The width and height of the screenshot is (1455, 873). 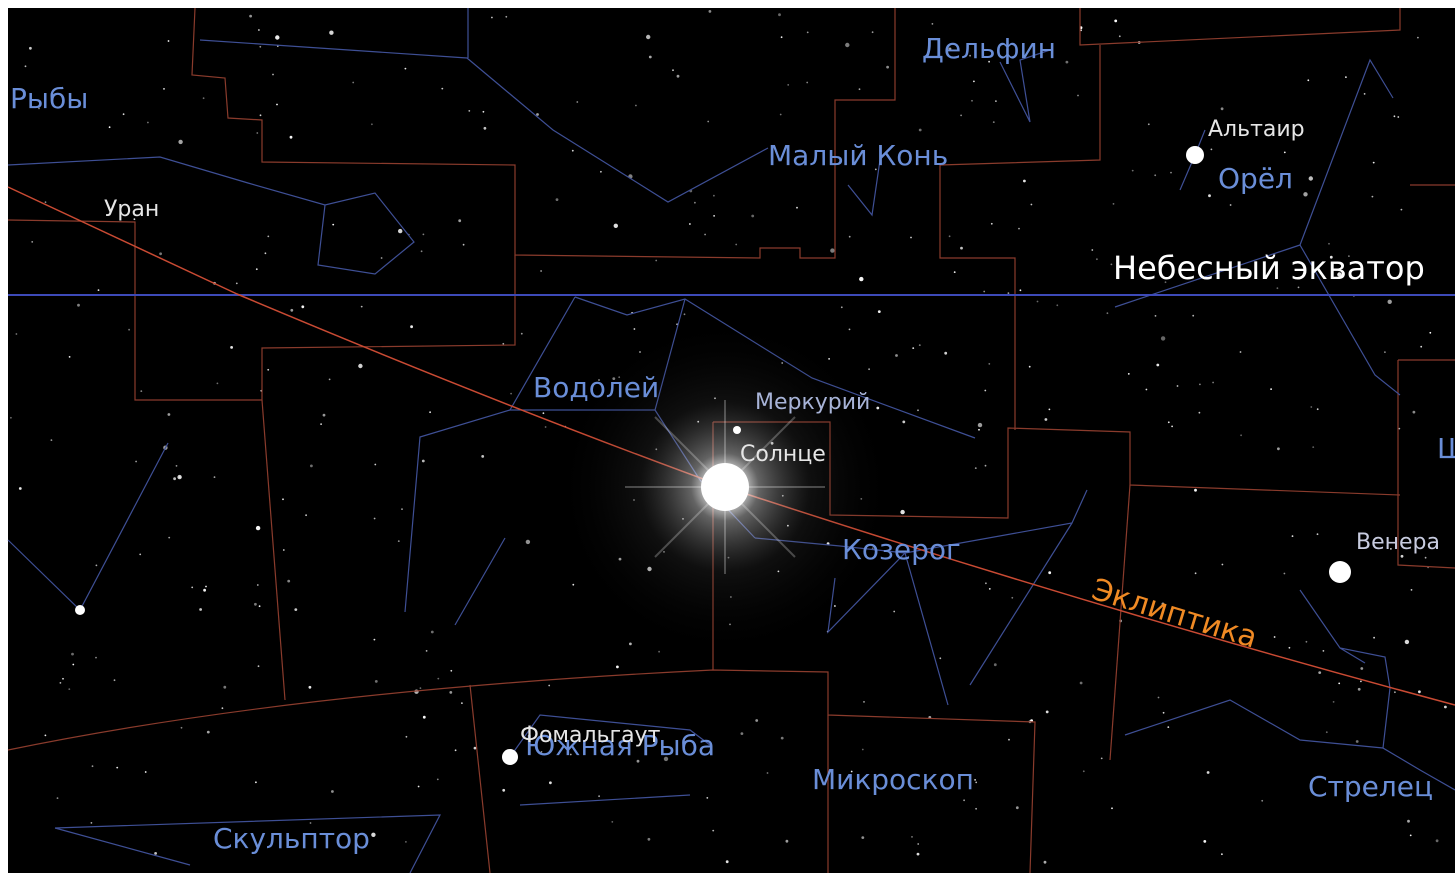 What do you see at coordinates (49, 98) in the screenshot?
I see `constellation-label: Рыбы` at bounding box center [49, 98].